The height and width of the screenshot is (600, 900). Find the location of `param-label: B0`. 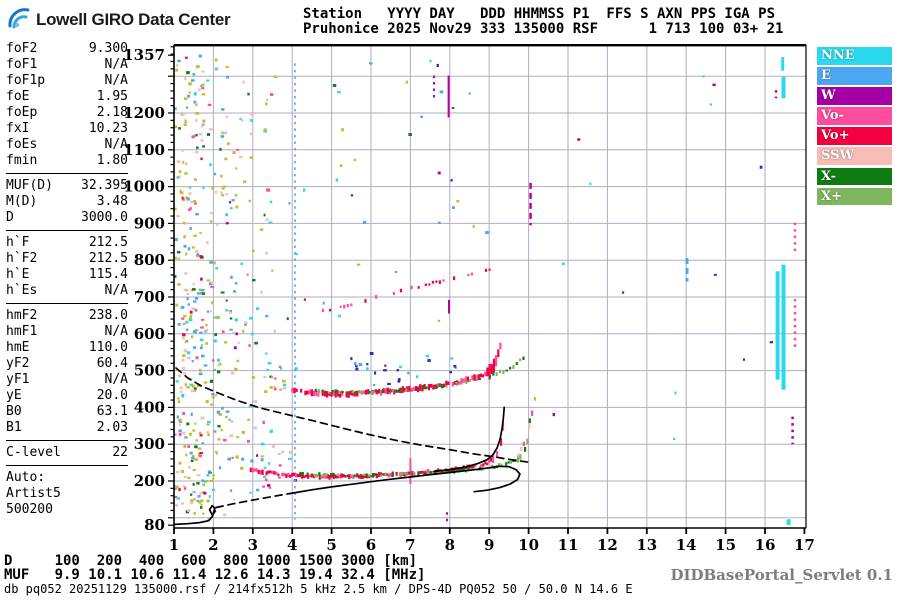

param-label: B0 is located at coordinates (14, 411).